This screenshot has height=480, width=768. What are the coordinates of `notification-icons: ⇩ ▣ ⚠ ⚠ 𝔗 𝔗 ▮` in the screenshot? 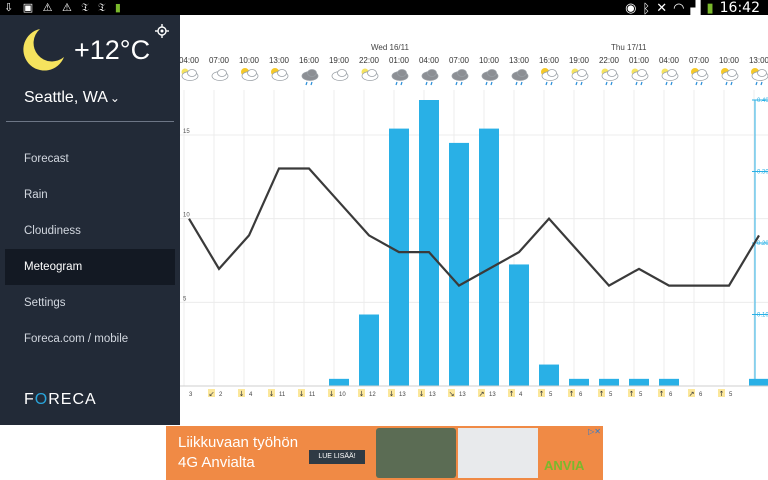 It's located at (64, 7).